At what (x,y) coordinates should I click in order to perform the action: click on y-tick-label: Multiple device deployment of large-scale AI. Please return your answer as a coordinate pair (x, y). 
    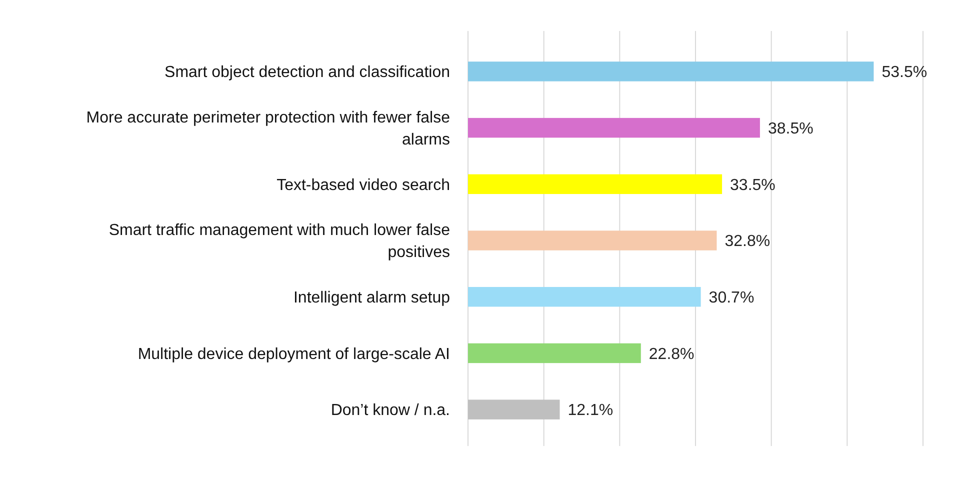
    Looking at the image, I should click on (294, 354).